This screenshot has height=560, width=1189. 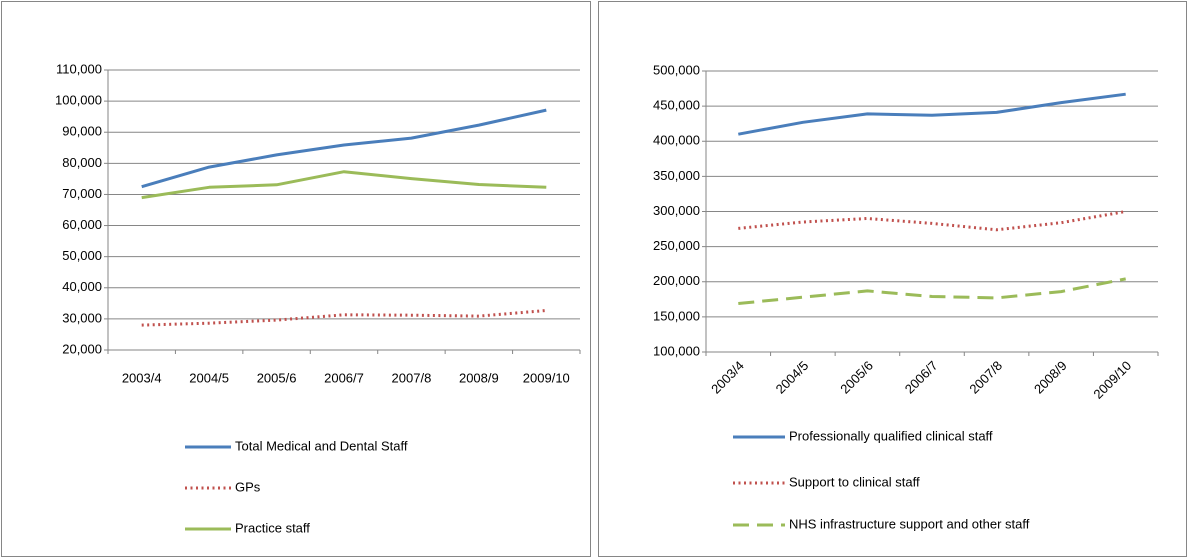 What do you see at coordinates (676, 280) in the screenshot?
I see `y-tick-label: 200,000` at bounding box center [676, 280].